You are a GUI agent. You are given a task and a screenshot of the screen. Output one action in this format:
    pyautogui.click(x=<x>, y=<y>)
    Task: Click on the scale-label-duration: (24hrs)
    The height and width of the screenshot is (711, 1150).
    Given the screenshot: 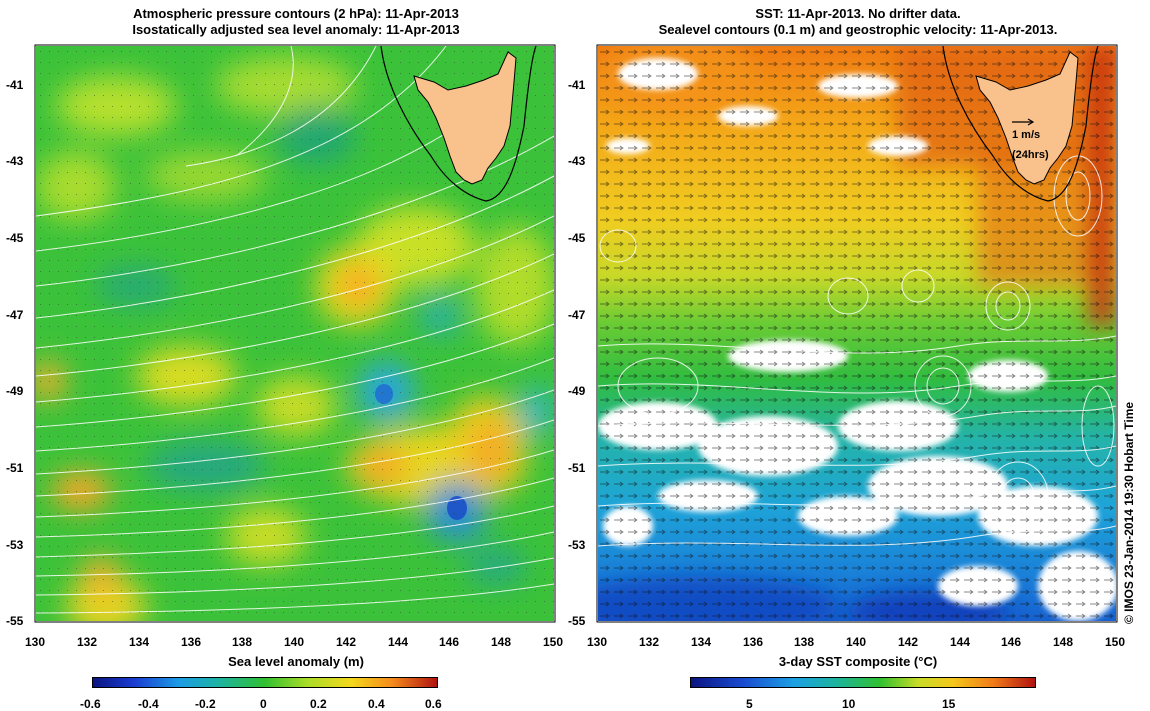 What is the action you would take?
    pyautogui.click(x=1030, y=155)
    